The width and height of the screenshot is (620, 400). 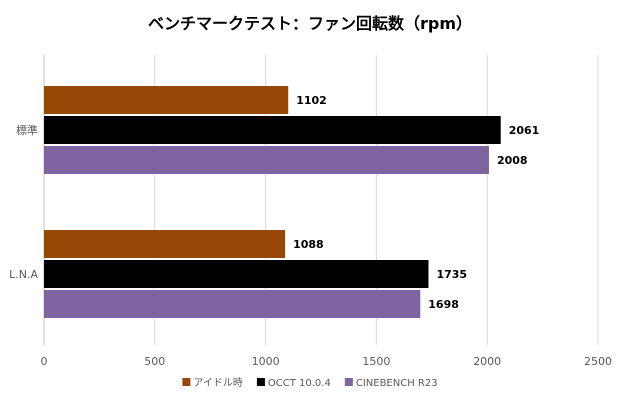 What do you see at coordinates (487, 361) in the screenshot?
I see `x-tick-label: 2000` at bounding box center [487, 361].